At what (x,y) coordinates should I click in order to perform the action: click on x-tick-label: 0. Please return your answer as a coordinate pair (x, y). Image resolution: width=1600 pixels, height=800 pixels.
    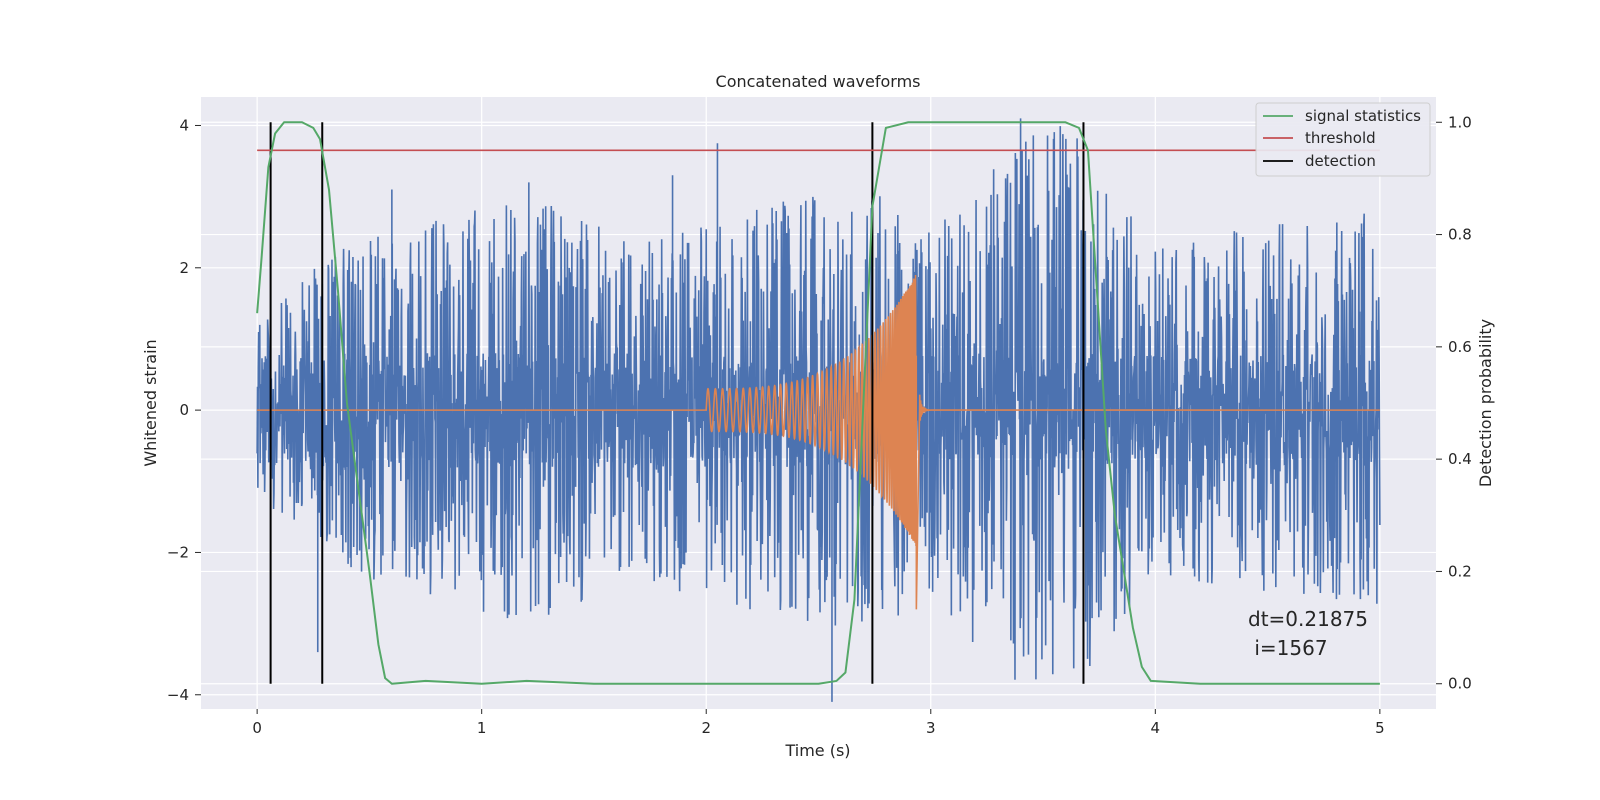
    Looking at the image, I should click on (257, 728).